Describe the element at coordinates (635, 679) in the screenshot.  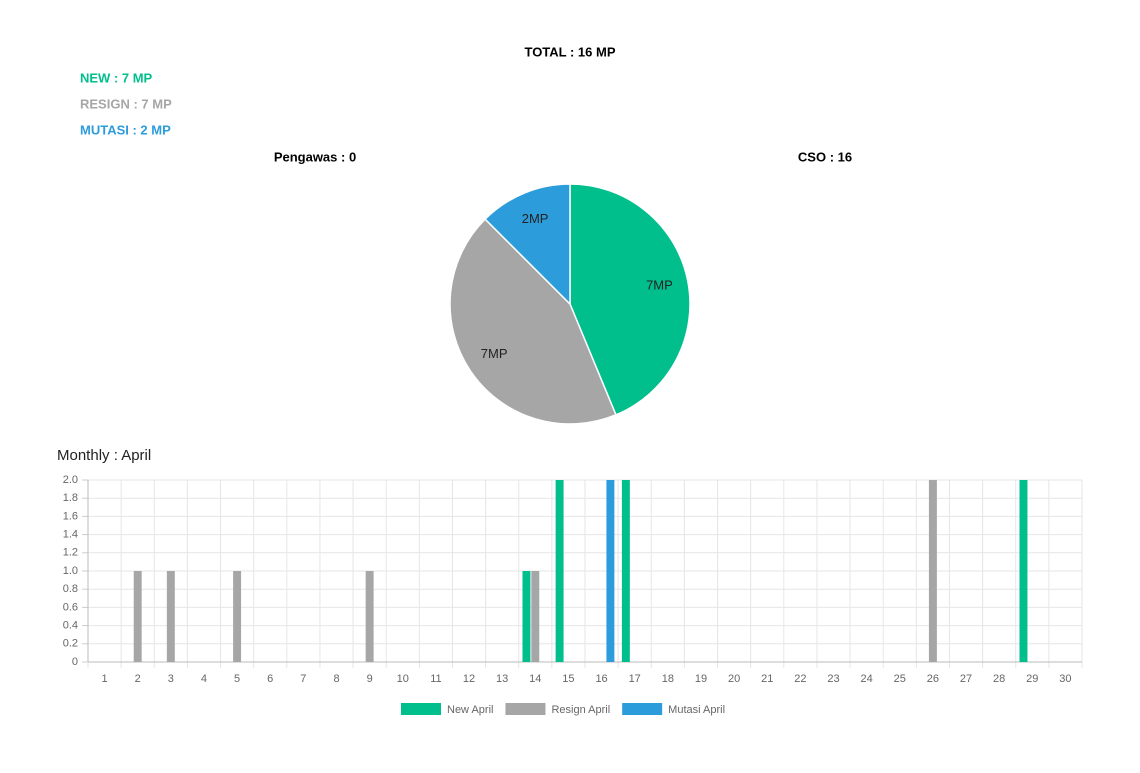
I see `x-tick-label: 17` at that location.